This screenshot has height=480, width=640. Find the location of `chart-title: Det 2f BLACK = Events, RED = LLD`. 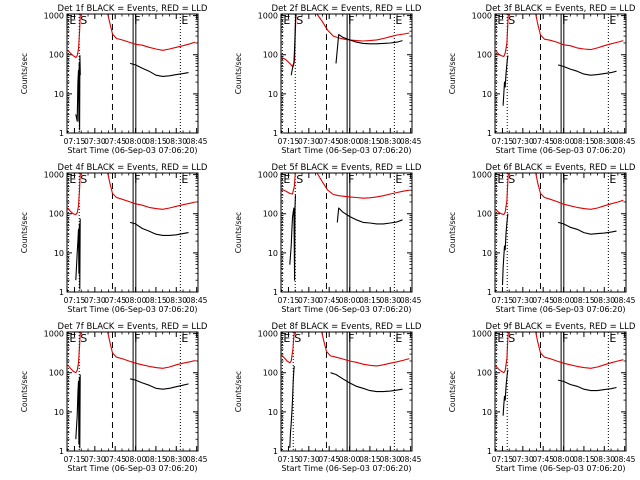

chart-title: Det 2f BLACK = Events, RED = LLD is located at coordinates (347, 9).